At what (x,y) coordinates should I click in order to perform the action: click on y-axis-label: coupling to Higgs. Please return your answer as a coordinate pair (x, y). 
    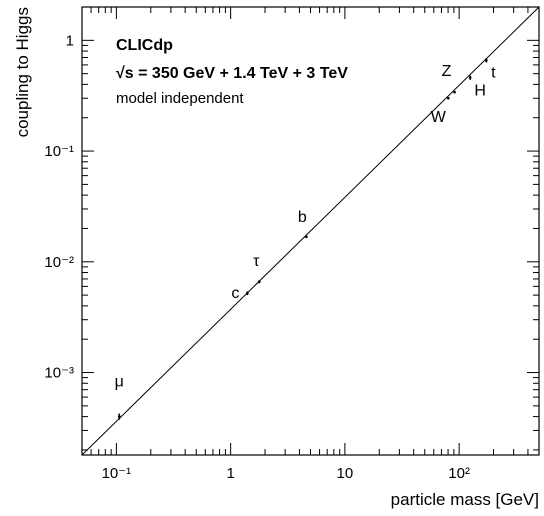
    Looking at the image, I should click on (22, 72).